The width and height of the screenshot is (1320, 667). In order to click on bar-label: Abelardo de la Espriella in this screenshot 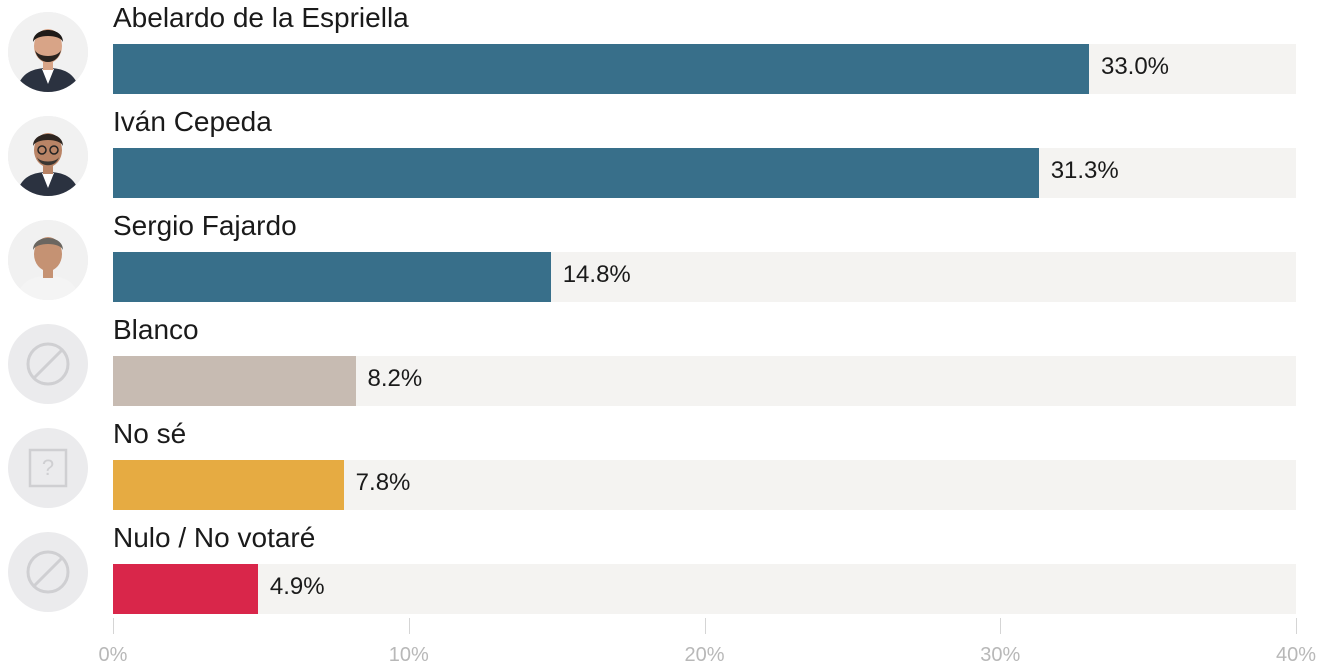, I will do `click(261, 17)`.